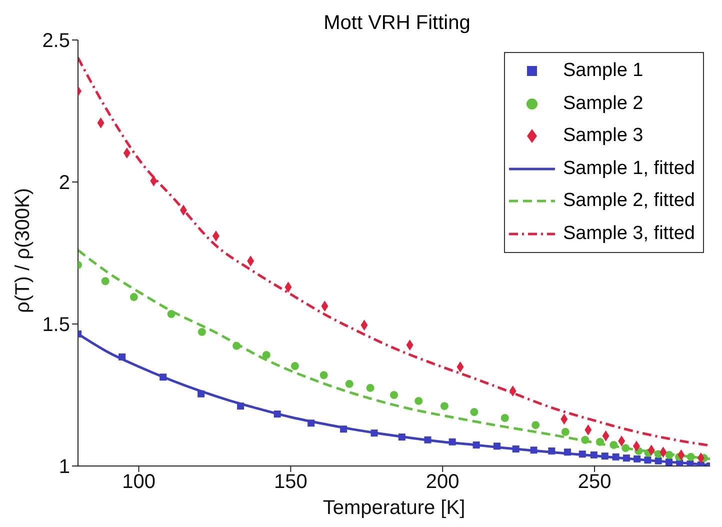  I want to click on x-tick-label: 250, so click(595, 482).